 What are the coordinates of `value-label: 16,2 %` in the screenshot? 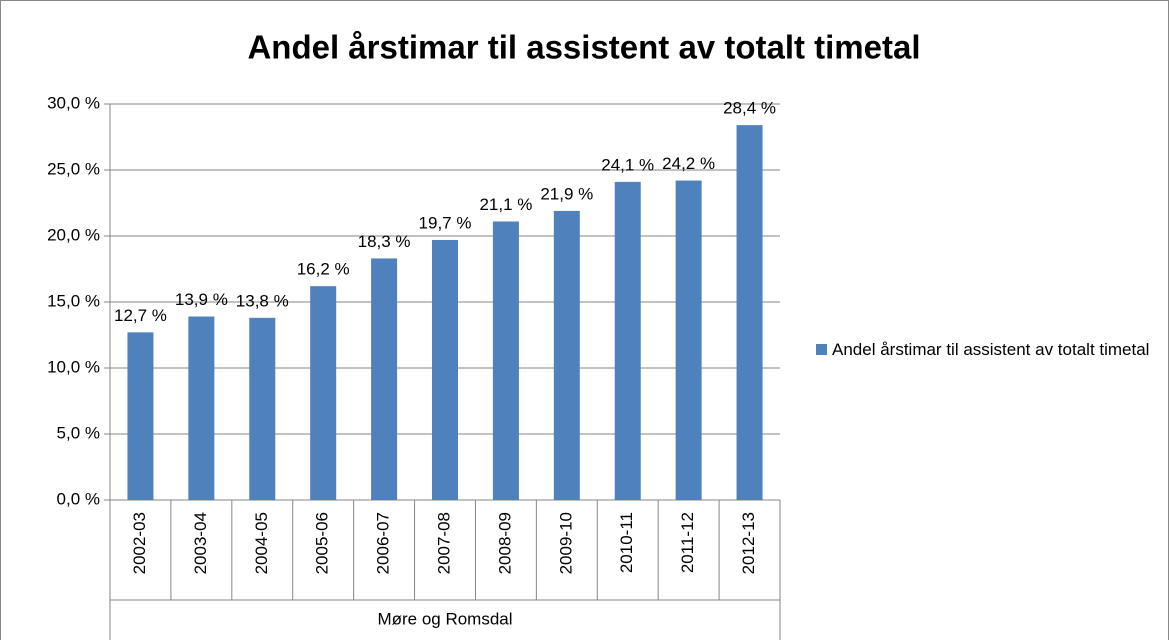 It's located at (323, 269).